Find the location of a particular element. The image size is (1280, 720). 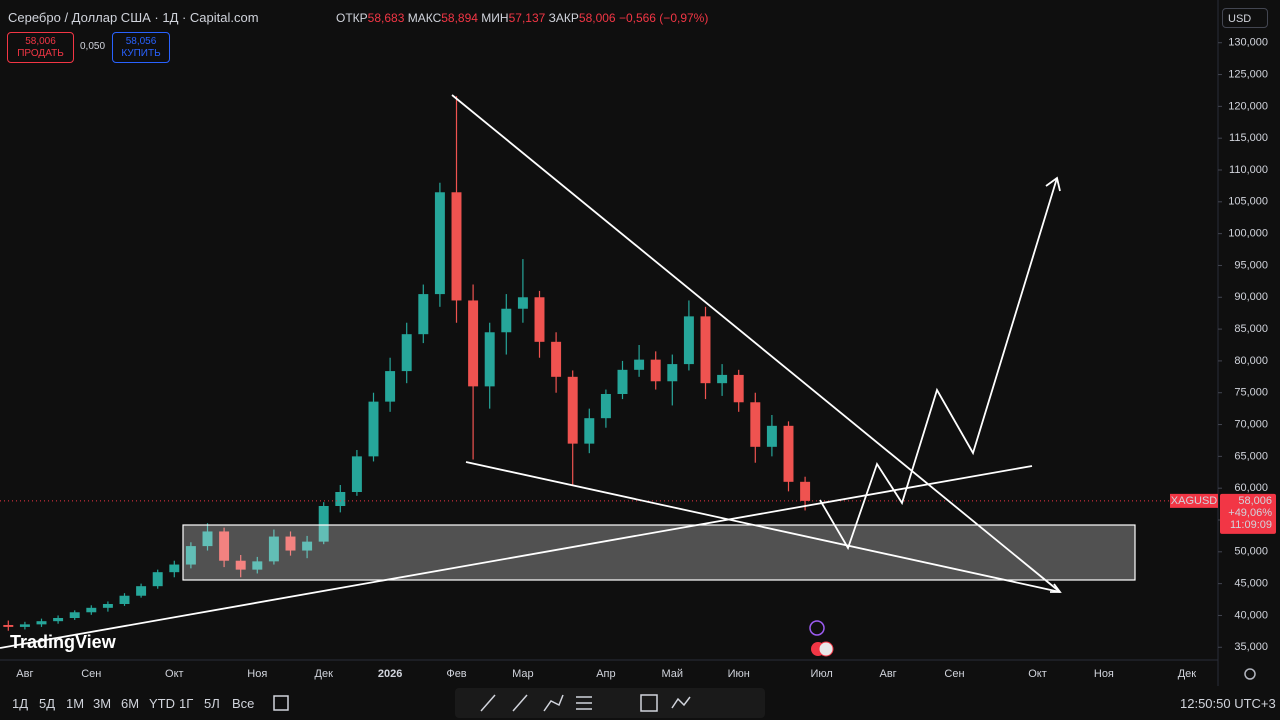

buy-price: 58,056 is located at coordinates (141, 41).